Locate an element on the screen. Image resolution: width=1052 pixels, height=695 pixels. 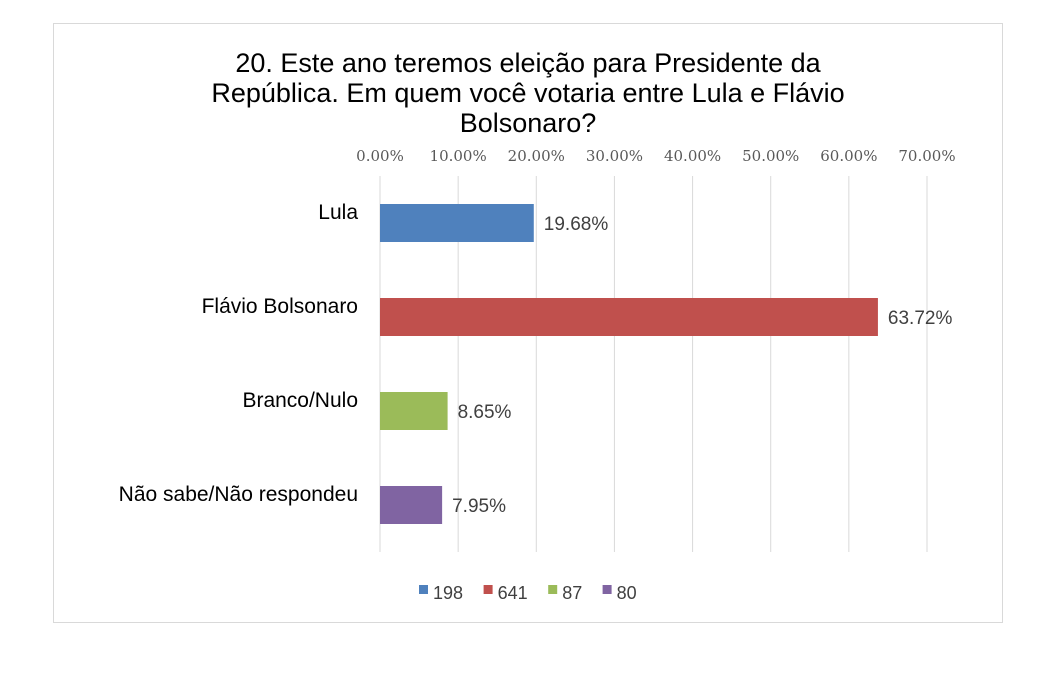
data-label: 63.72% is located at coordinates (920, 318).